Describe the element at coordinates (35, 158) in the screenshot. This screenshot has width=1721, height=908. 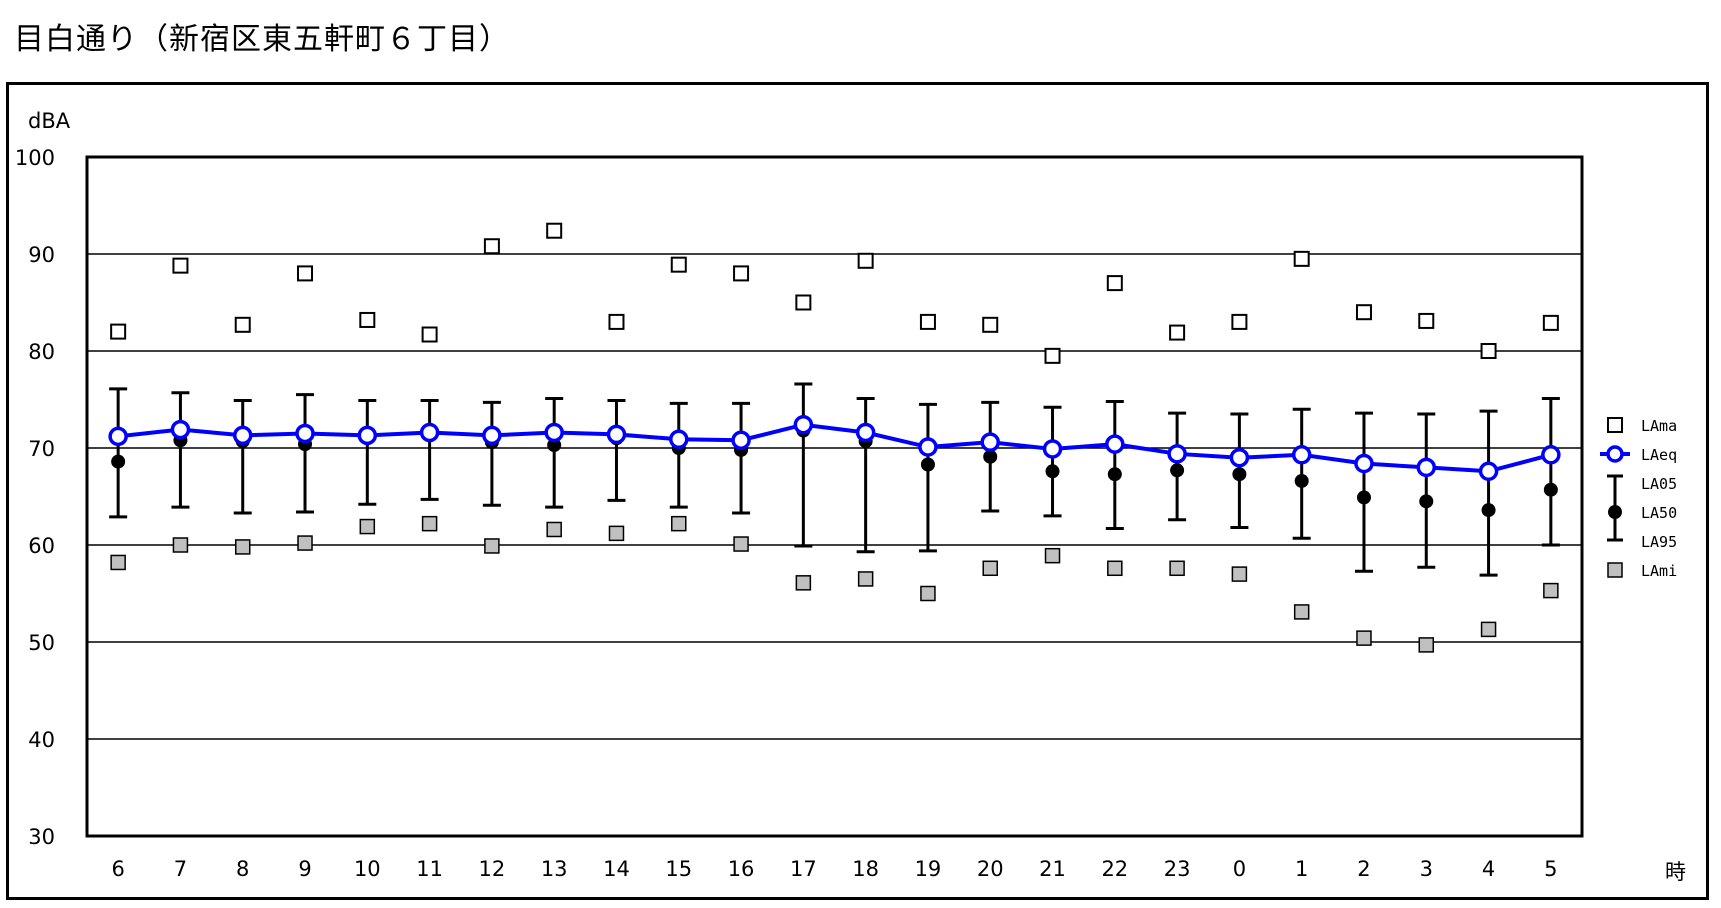
I see `y-tick-100: 100` at that location.